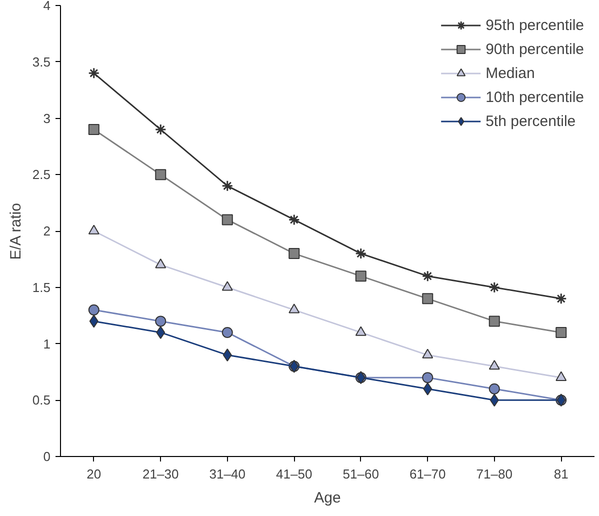  What do you see at coordinates (41, 400) in the screenshot?
I see `y-tick-label: 0.5` at bounding box center [41, 400].